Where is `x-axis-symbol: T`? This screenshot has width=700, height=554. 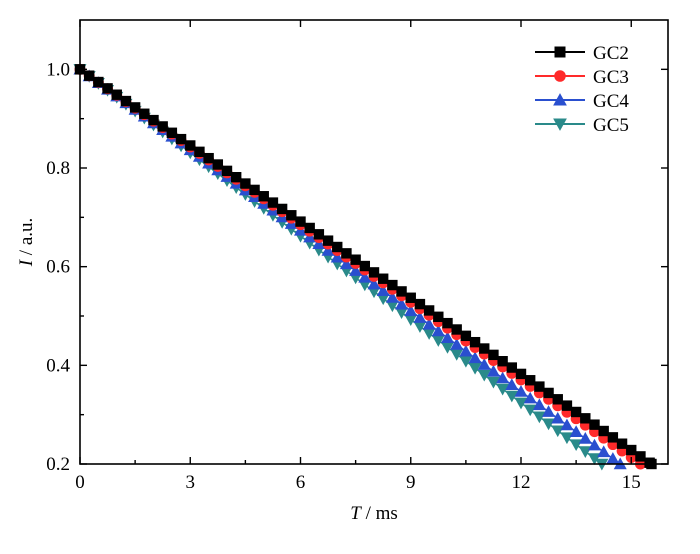
x-axis-symbol: T is located at coordinates (356, 513).